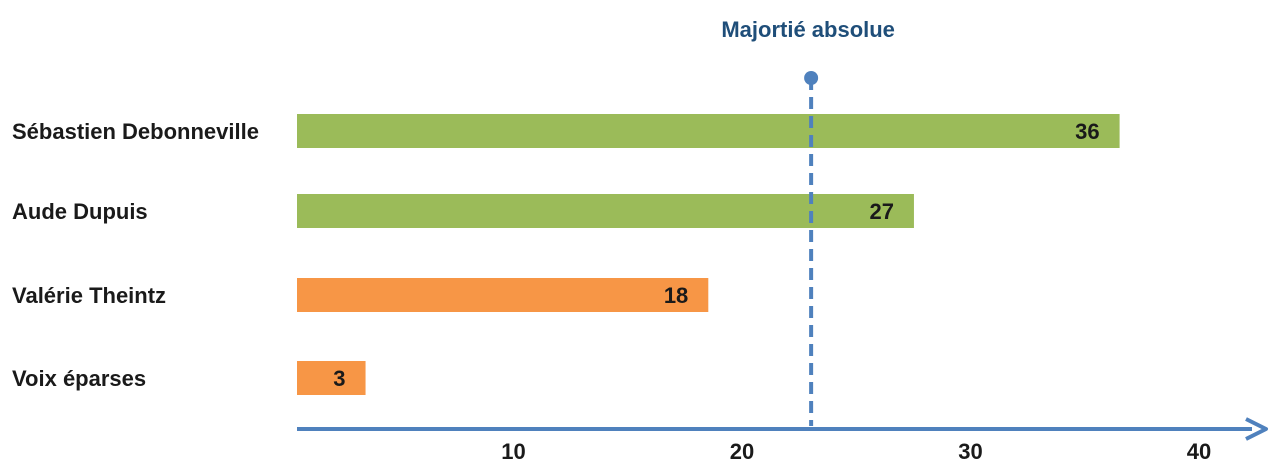  Describe the element at coordinates (1087, 131) in the screenshot. I see `value-label: 36` at that location.